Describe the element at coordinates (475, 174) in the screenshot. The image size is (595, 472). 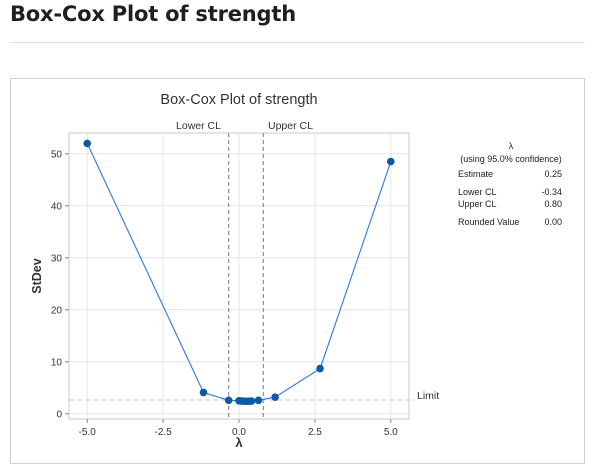
I see `stats-estimate-label: Estimate` at that location.